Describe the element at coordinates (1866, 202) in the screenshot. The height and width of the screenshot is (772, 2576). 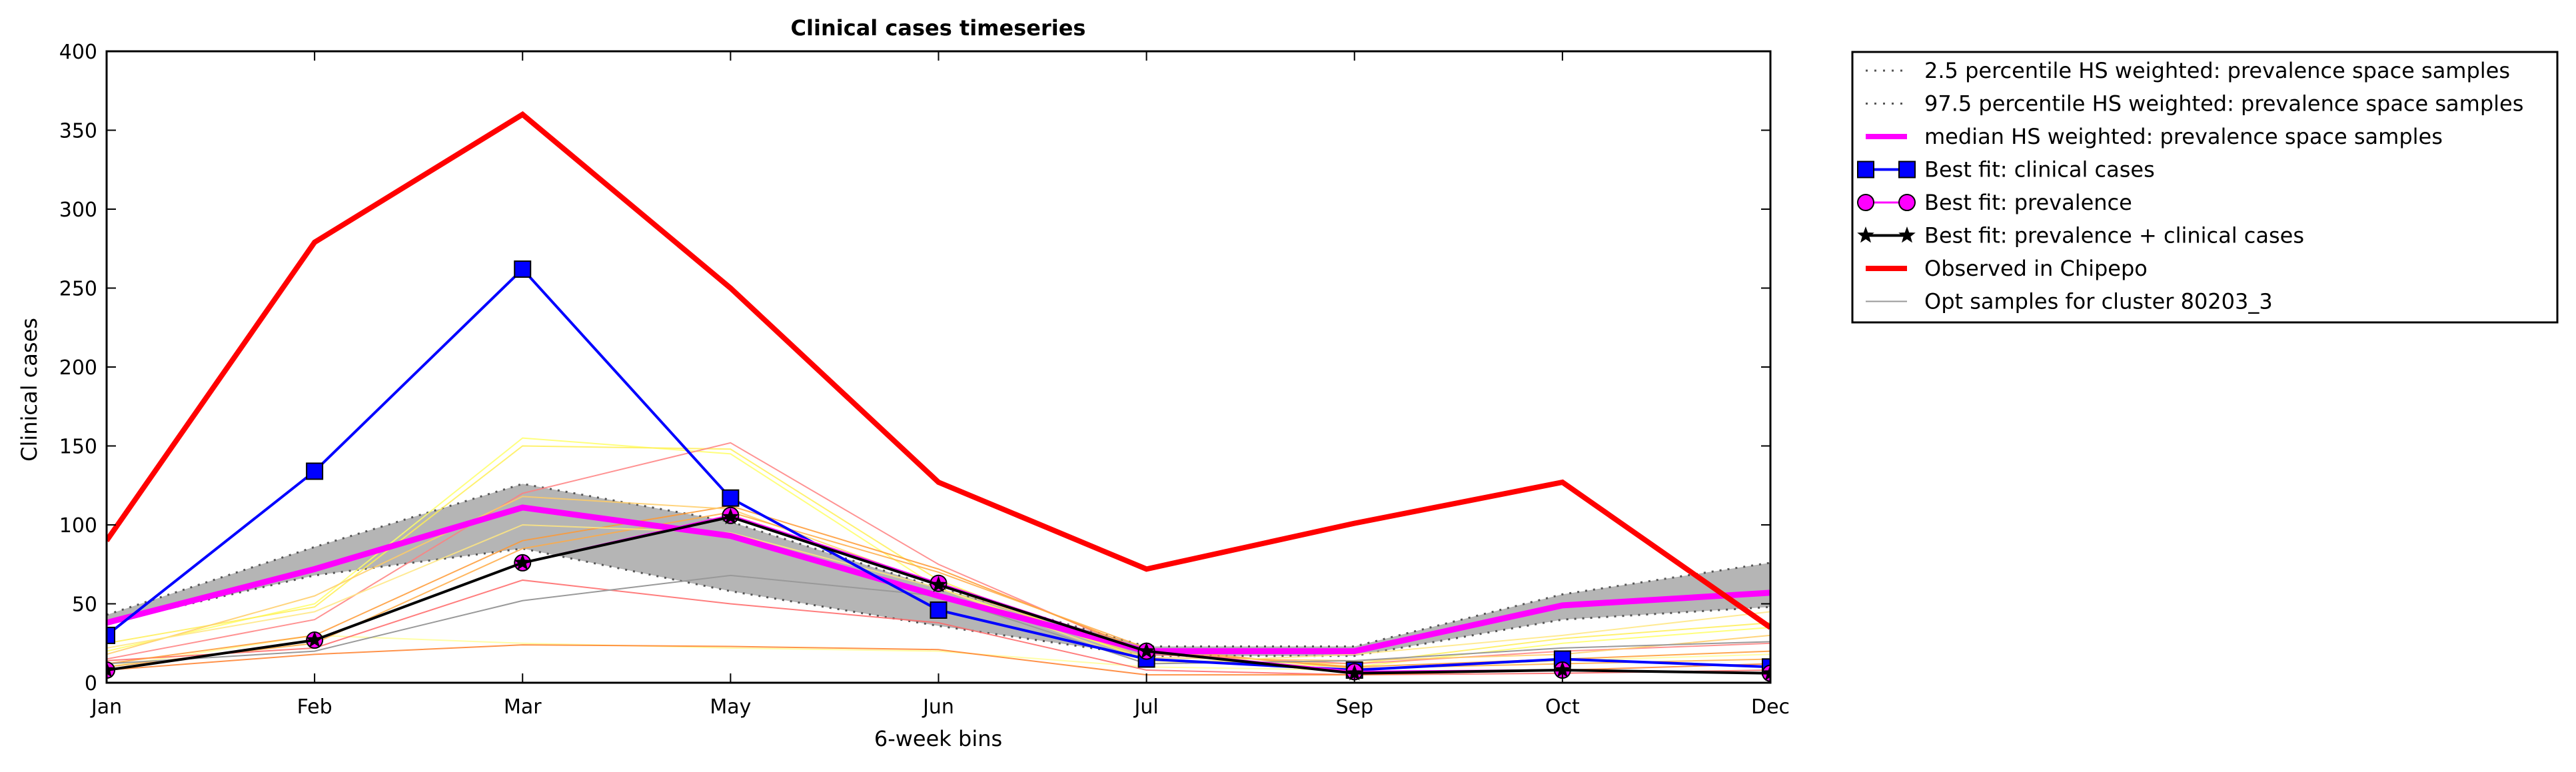
I see `legend-entry-4-marker-a` at that location.